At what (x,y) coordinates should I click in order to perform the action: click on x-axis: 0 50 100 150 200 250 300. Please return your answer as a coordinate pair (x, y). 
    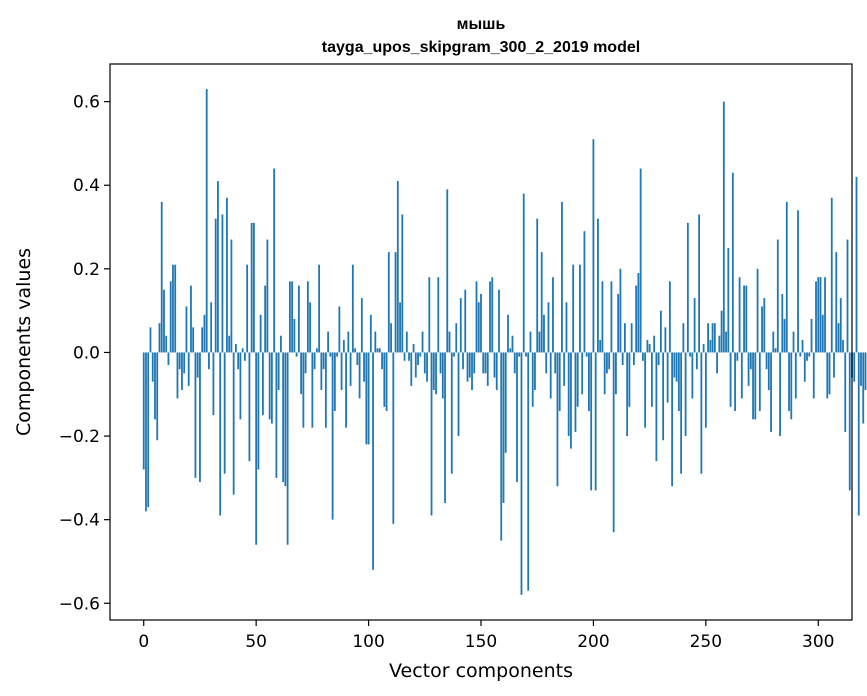
    Looking at the image, I should click on (486, 636).